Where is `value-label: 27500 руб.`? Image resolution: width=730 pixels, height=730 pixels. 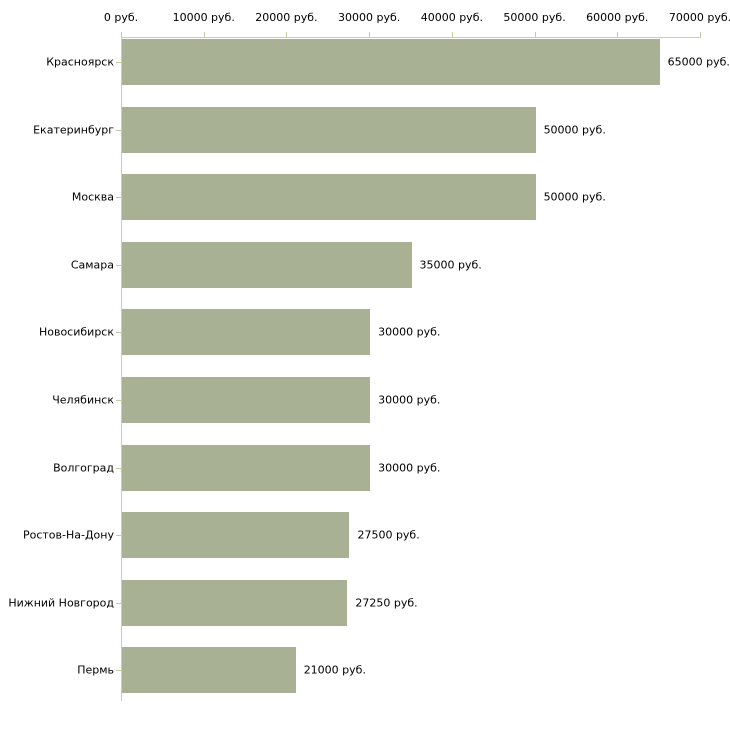
value-label: 27500 руб. is located at coordinates (388, 535).